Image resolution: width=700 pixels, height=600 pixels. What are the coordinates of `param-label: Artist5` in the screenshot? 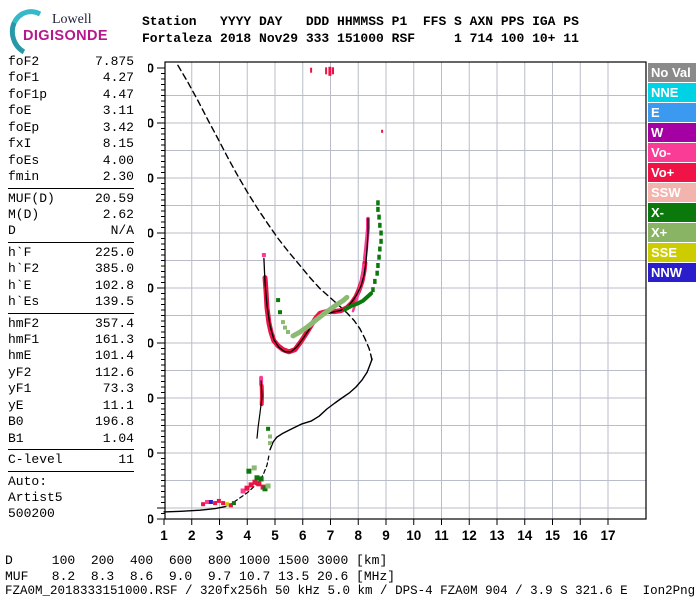 It's located at (35, 497).